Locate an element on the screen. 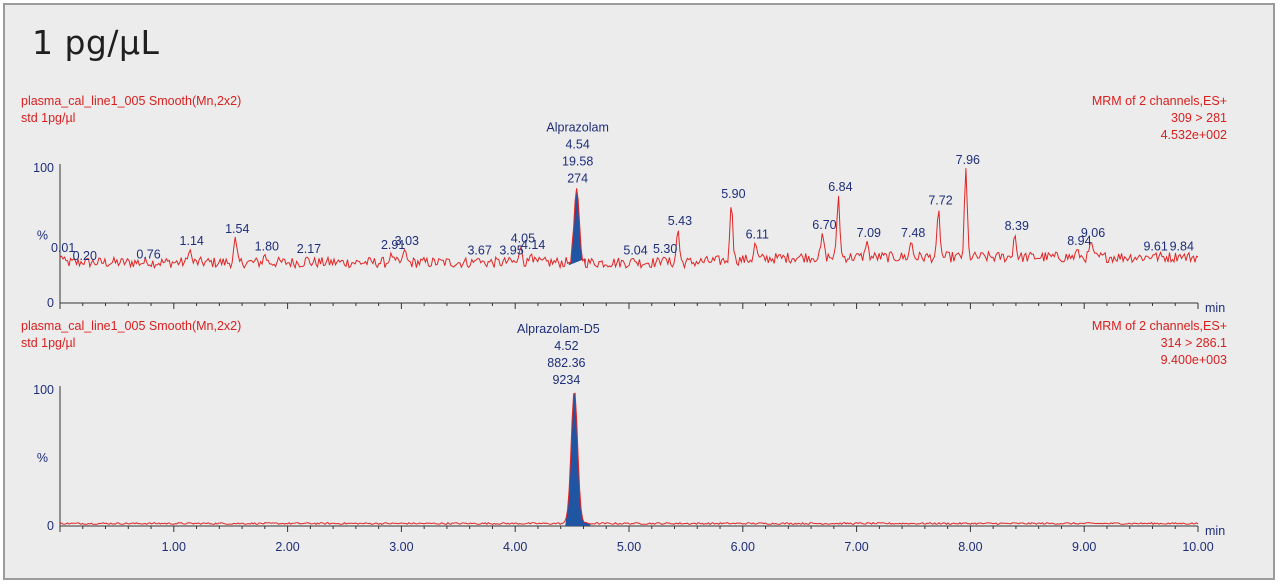  x-tick-label: 9.00 is located at coordinates (1084, 547).